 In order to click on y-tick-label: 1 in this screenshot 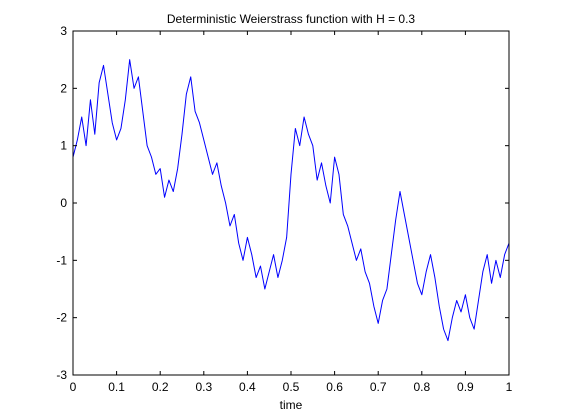, I will do `click(63, 146)`.